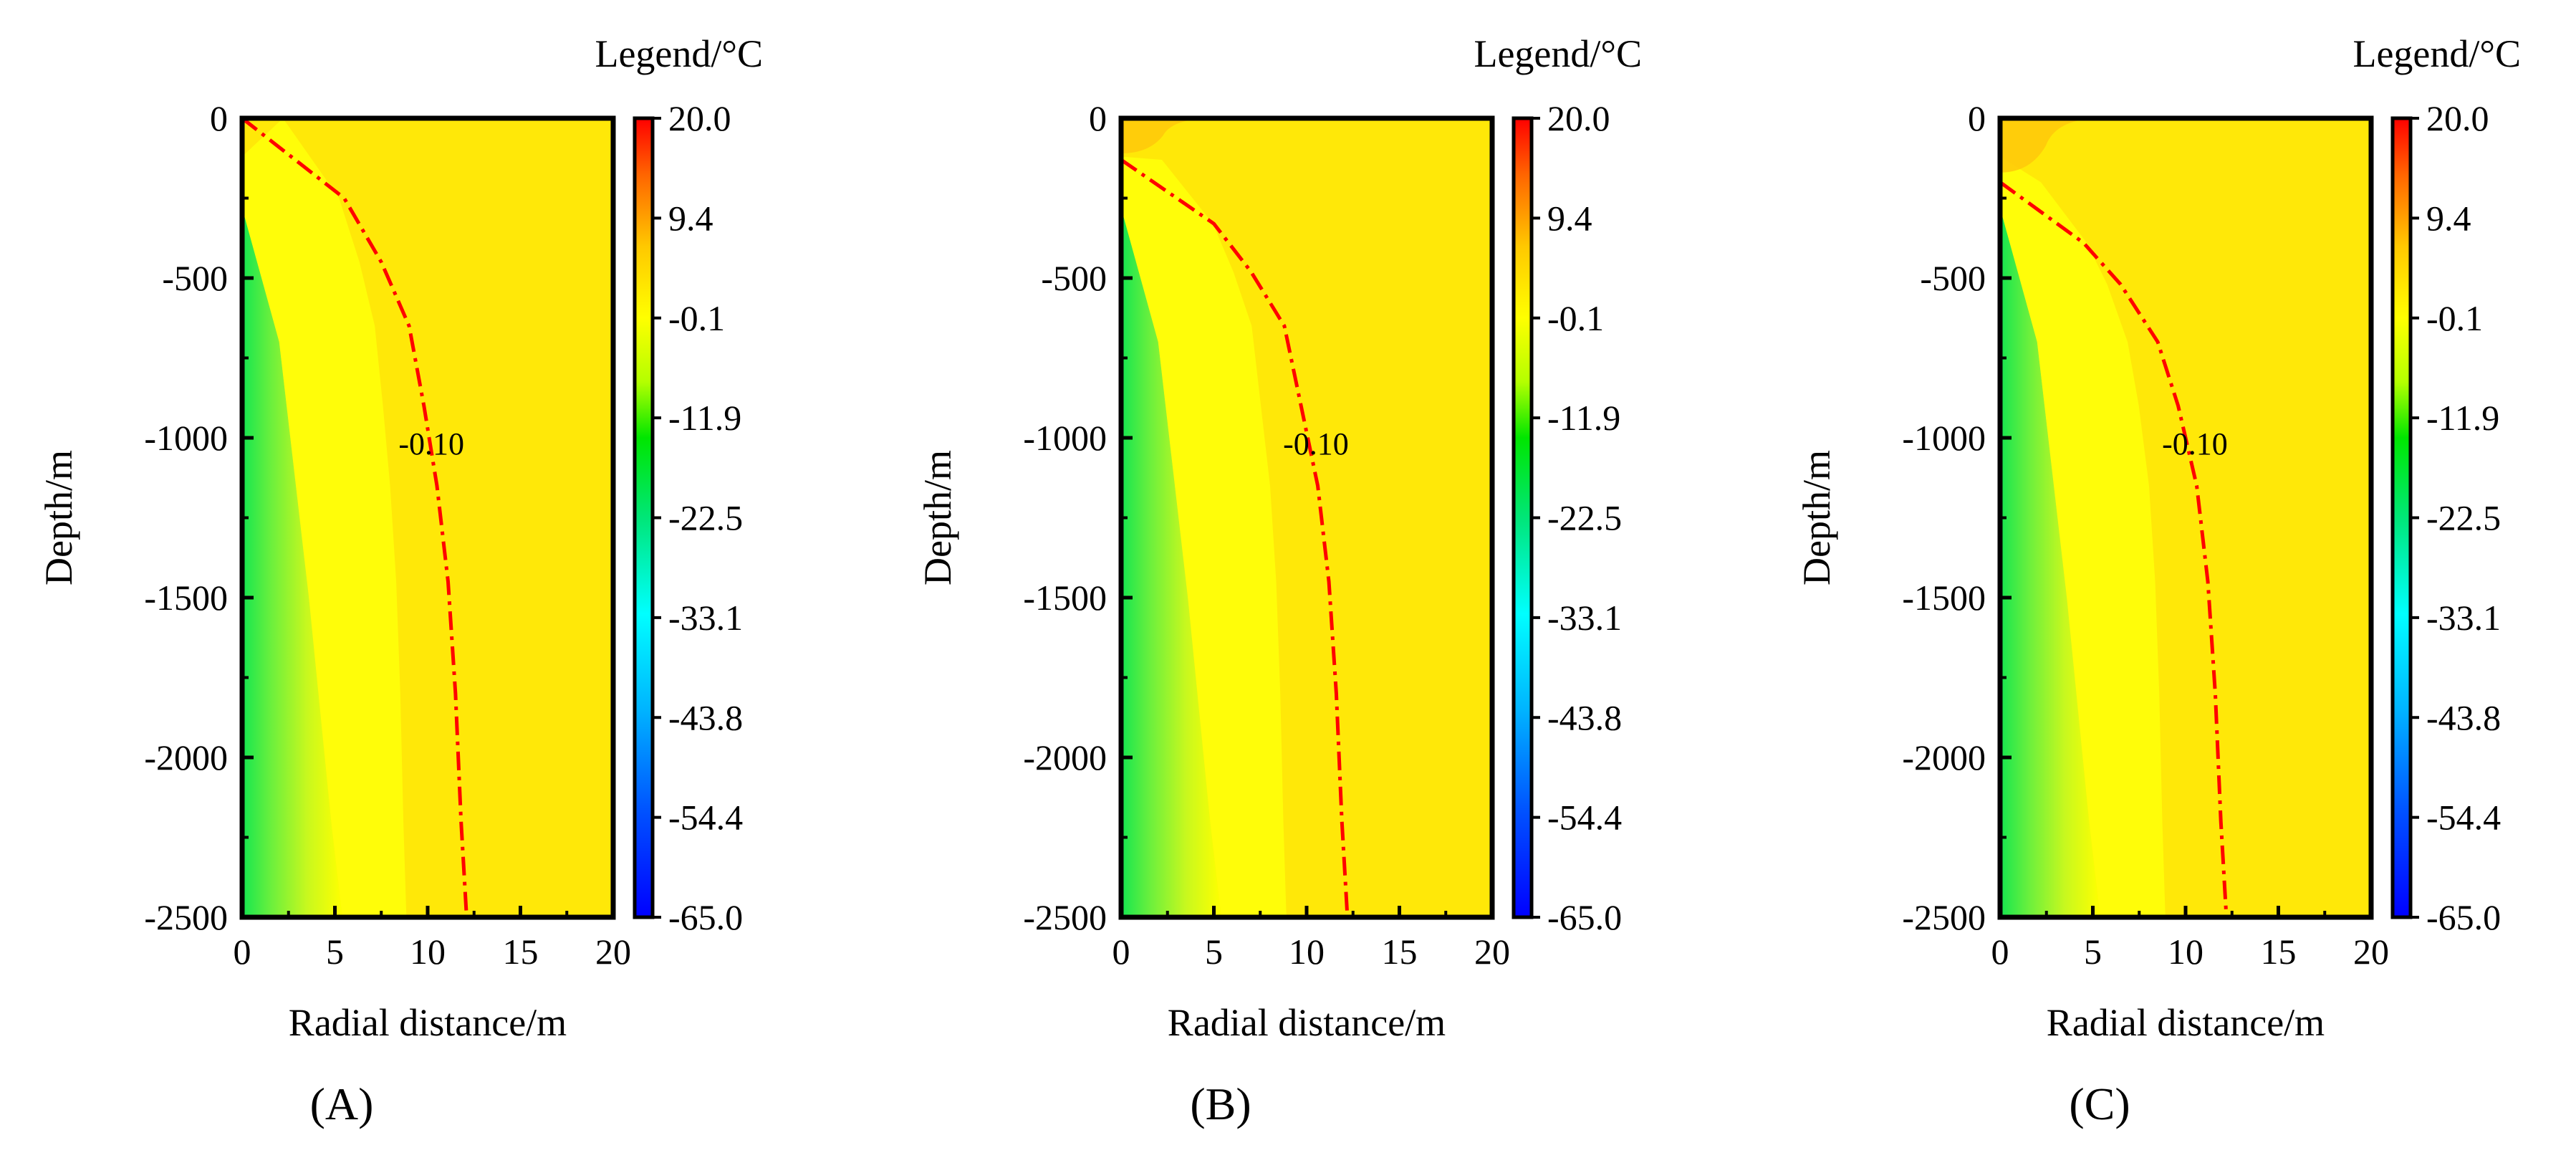 This screenshot has width=2576, height=1158. I want to click on panel-label: (B), so click(1220, 1103).